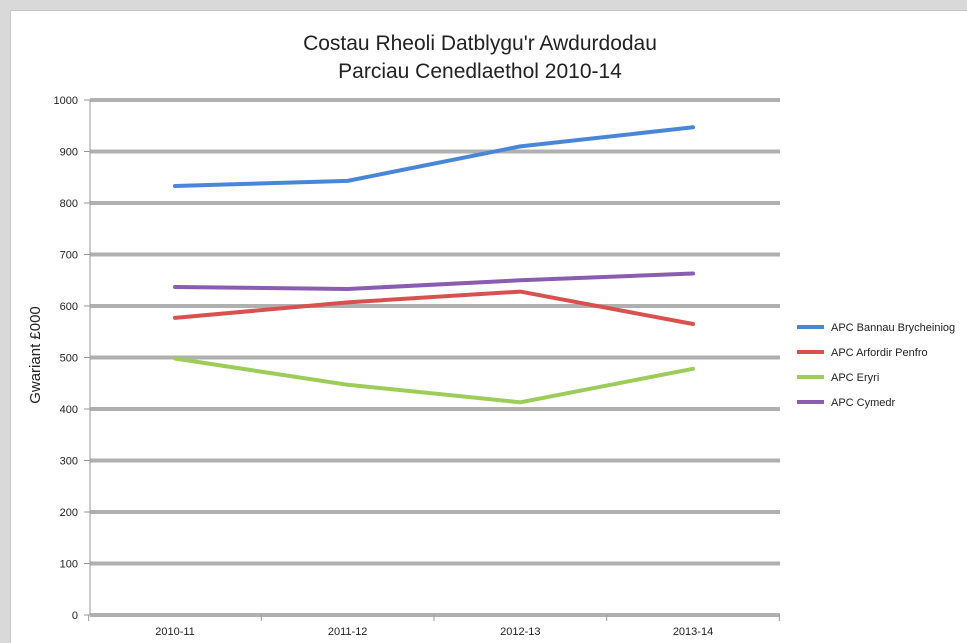 This screenshot has width=967, height=643. What do you see at coordinates (893, 328) in the screenshot?
I see `legend-label-1: APC Bannau Brycheiniog` at bounding box center [893, 328].